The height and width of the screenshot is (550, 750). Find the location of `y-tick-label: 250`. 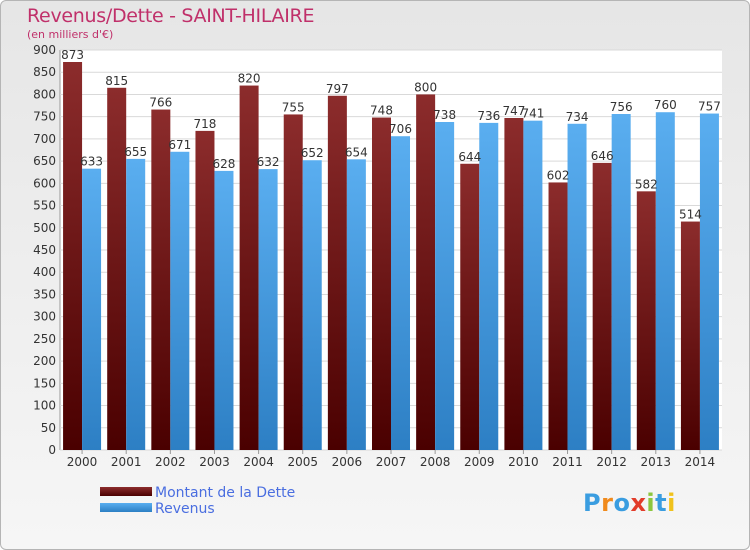

y-tick-label: 250 is located at coordinates (44, 339).